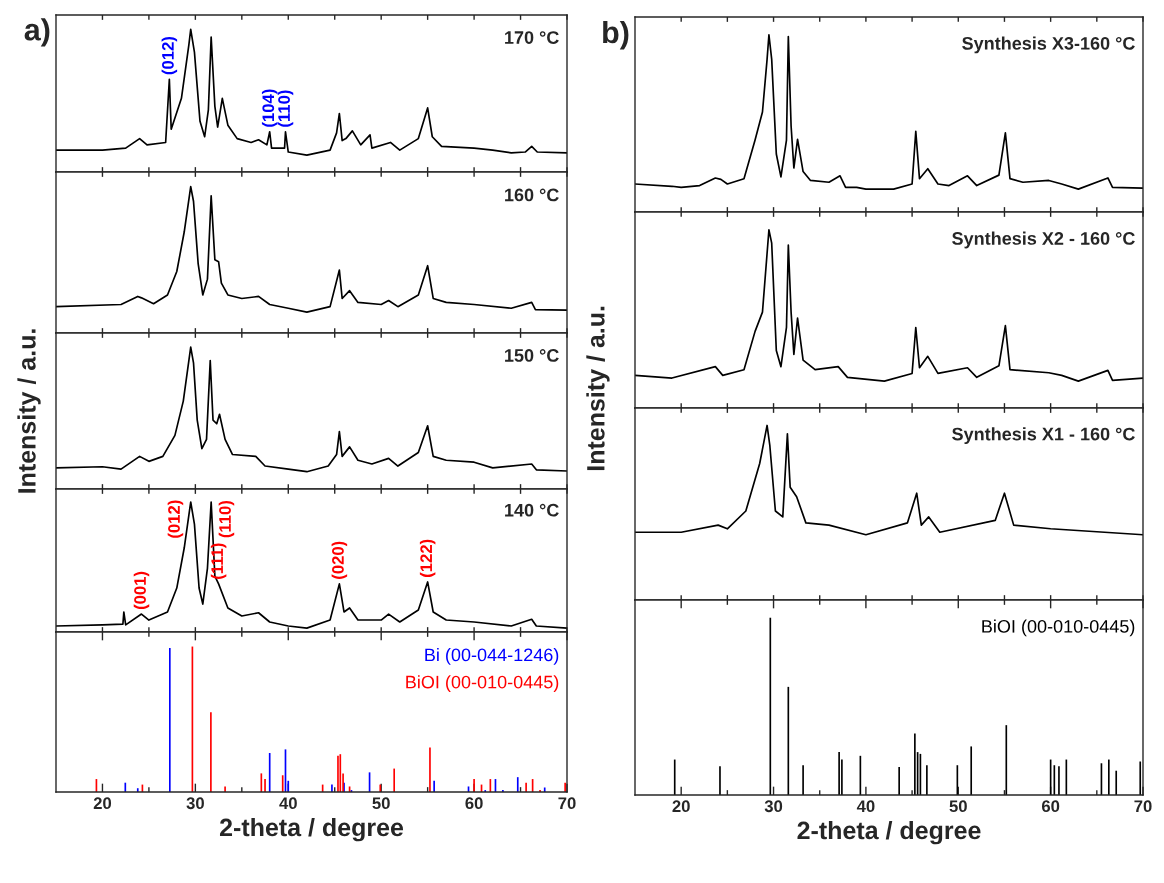 The height and width of the screenshot is (883, 1164). Describe the element at coordinates (532, 510) in the screenshot. I see `chart-title: 140 °C` at that location.